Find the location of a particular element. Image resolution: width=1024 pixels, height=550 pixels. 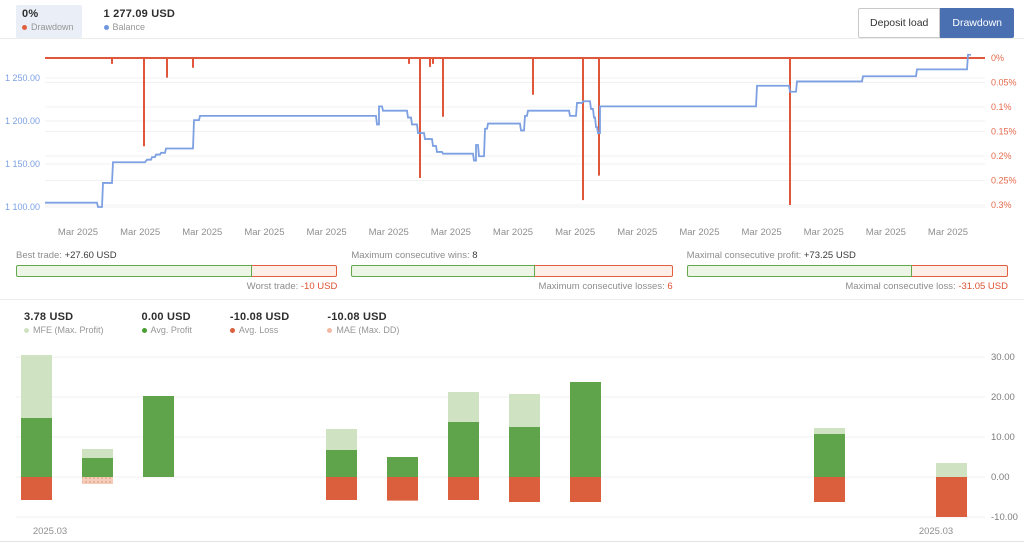

right-axis-tick-label: 0.25% is located at coordinates (1004, 181).